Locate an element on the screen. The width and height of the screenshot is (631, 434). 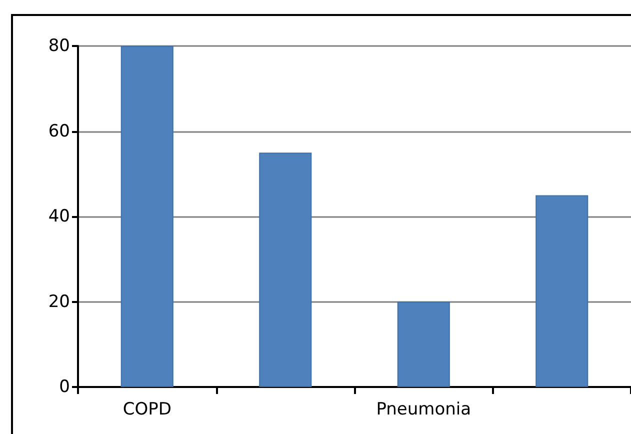
y-tick-label: 80 is located at coordinates (59, 46).